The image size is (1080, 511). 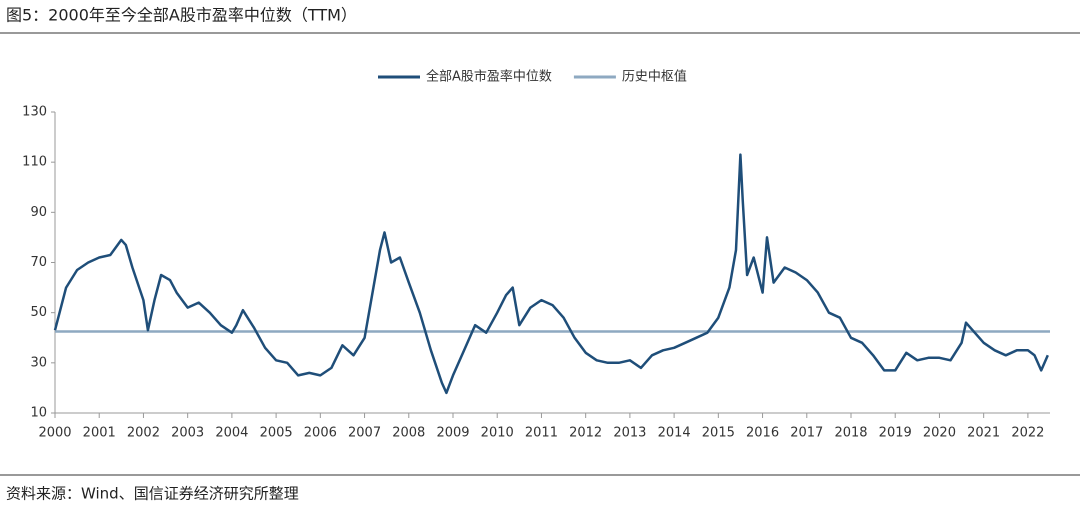 What do you see at coordinates (806, 433) in the screenshot?
I see `x-tick-label: 2017` at bounding box center [806, 433].